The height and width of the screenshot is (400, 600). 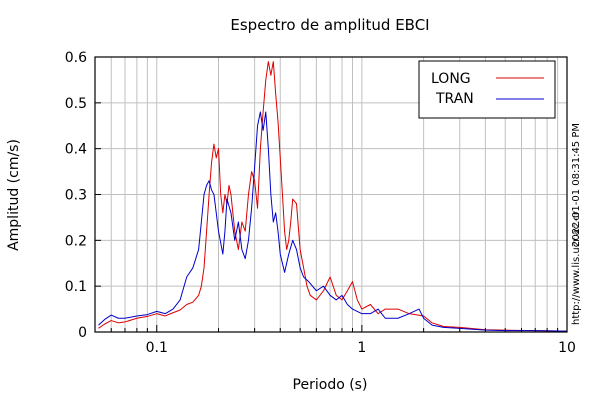 I want to click on x-axis-label: Periodo (s), so click(x=330, y=385).